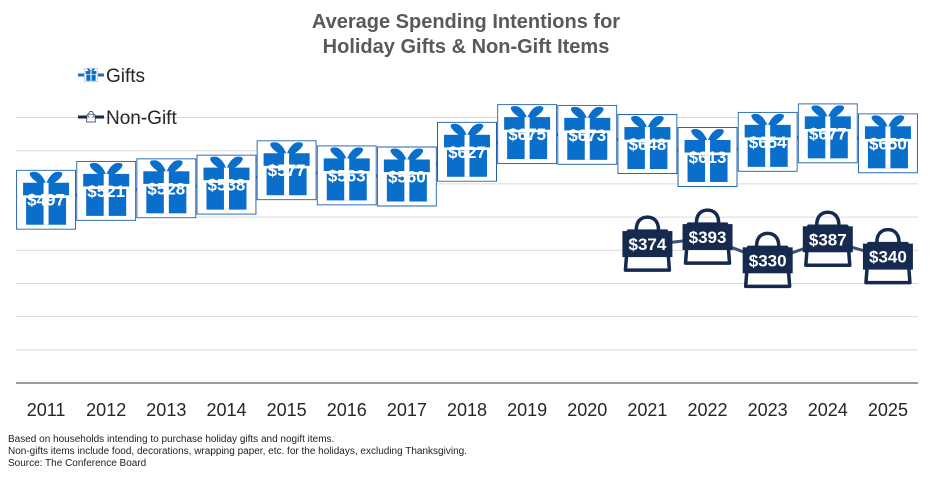 This screenshot has height=488, width=932. Describe the element at coordinates (647, 410) in the screenshot. I see `x-tick-label: 2021` at that location.